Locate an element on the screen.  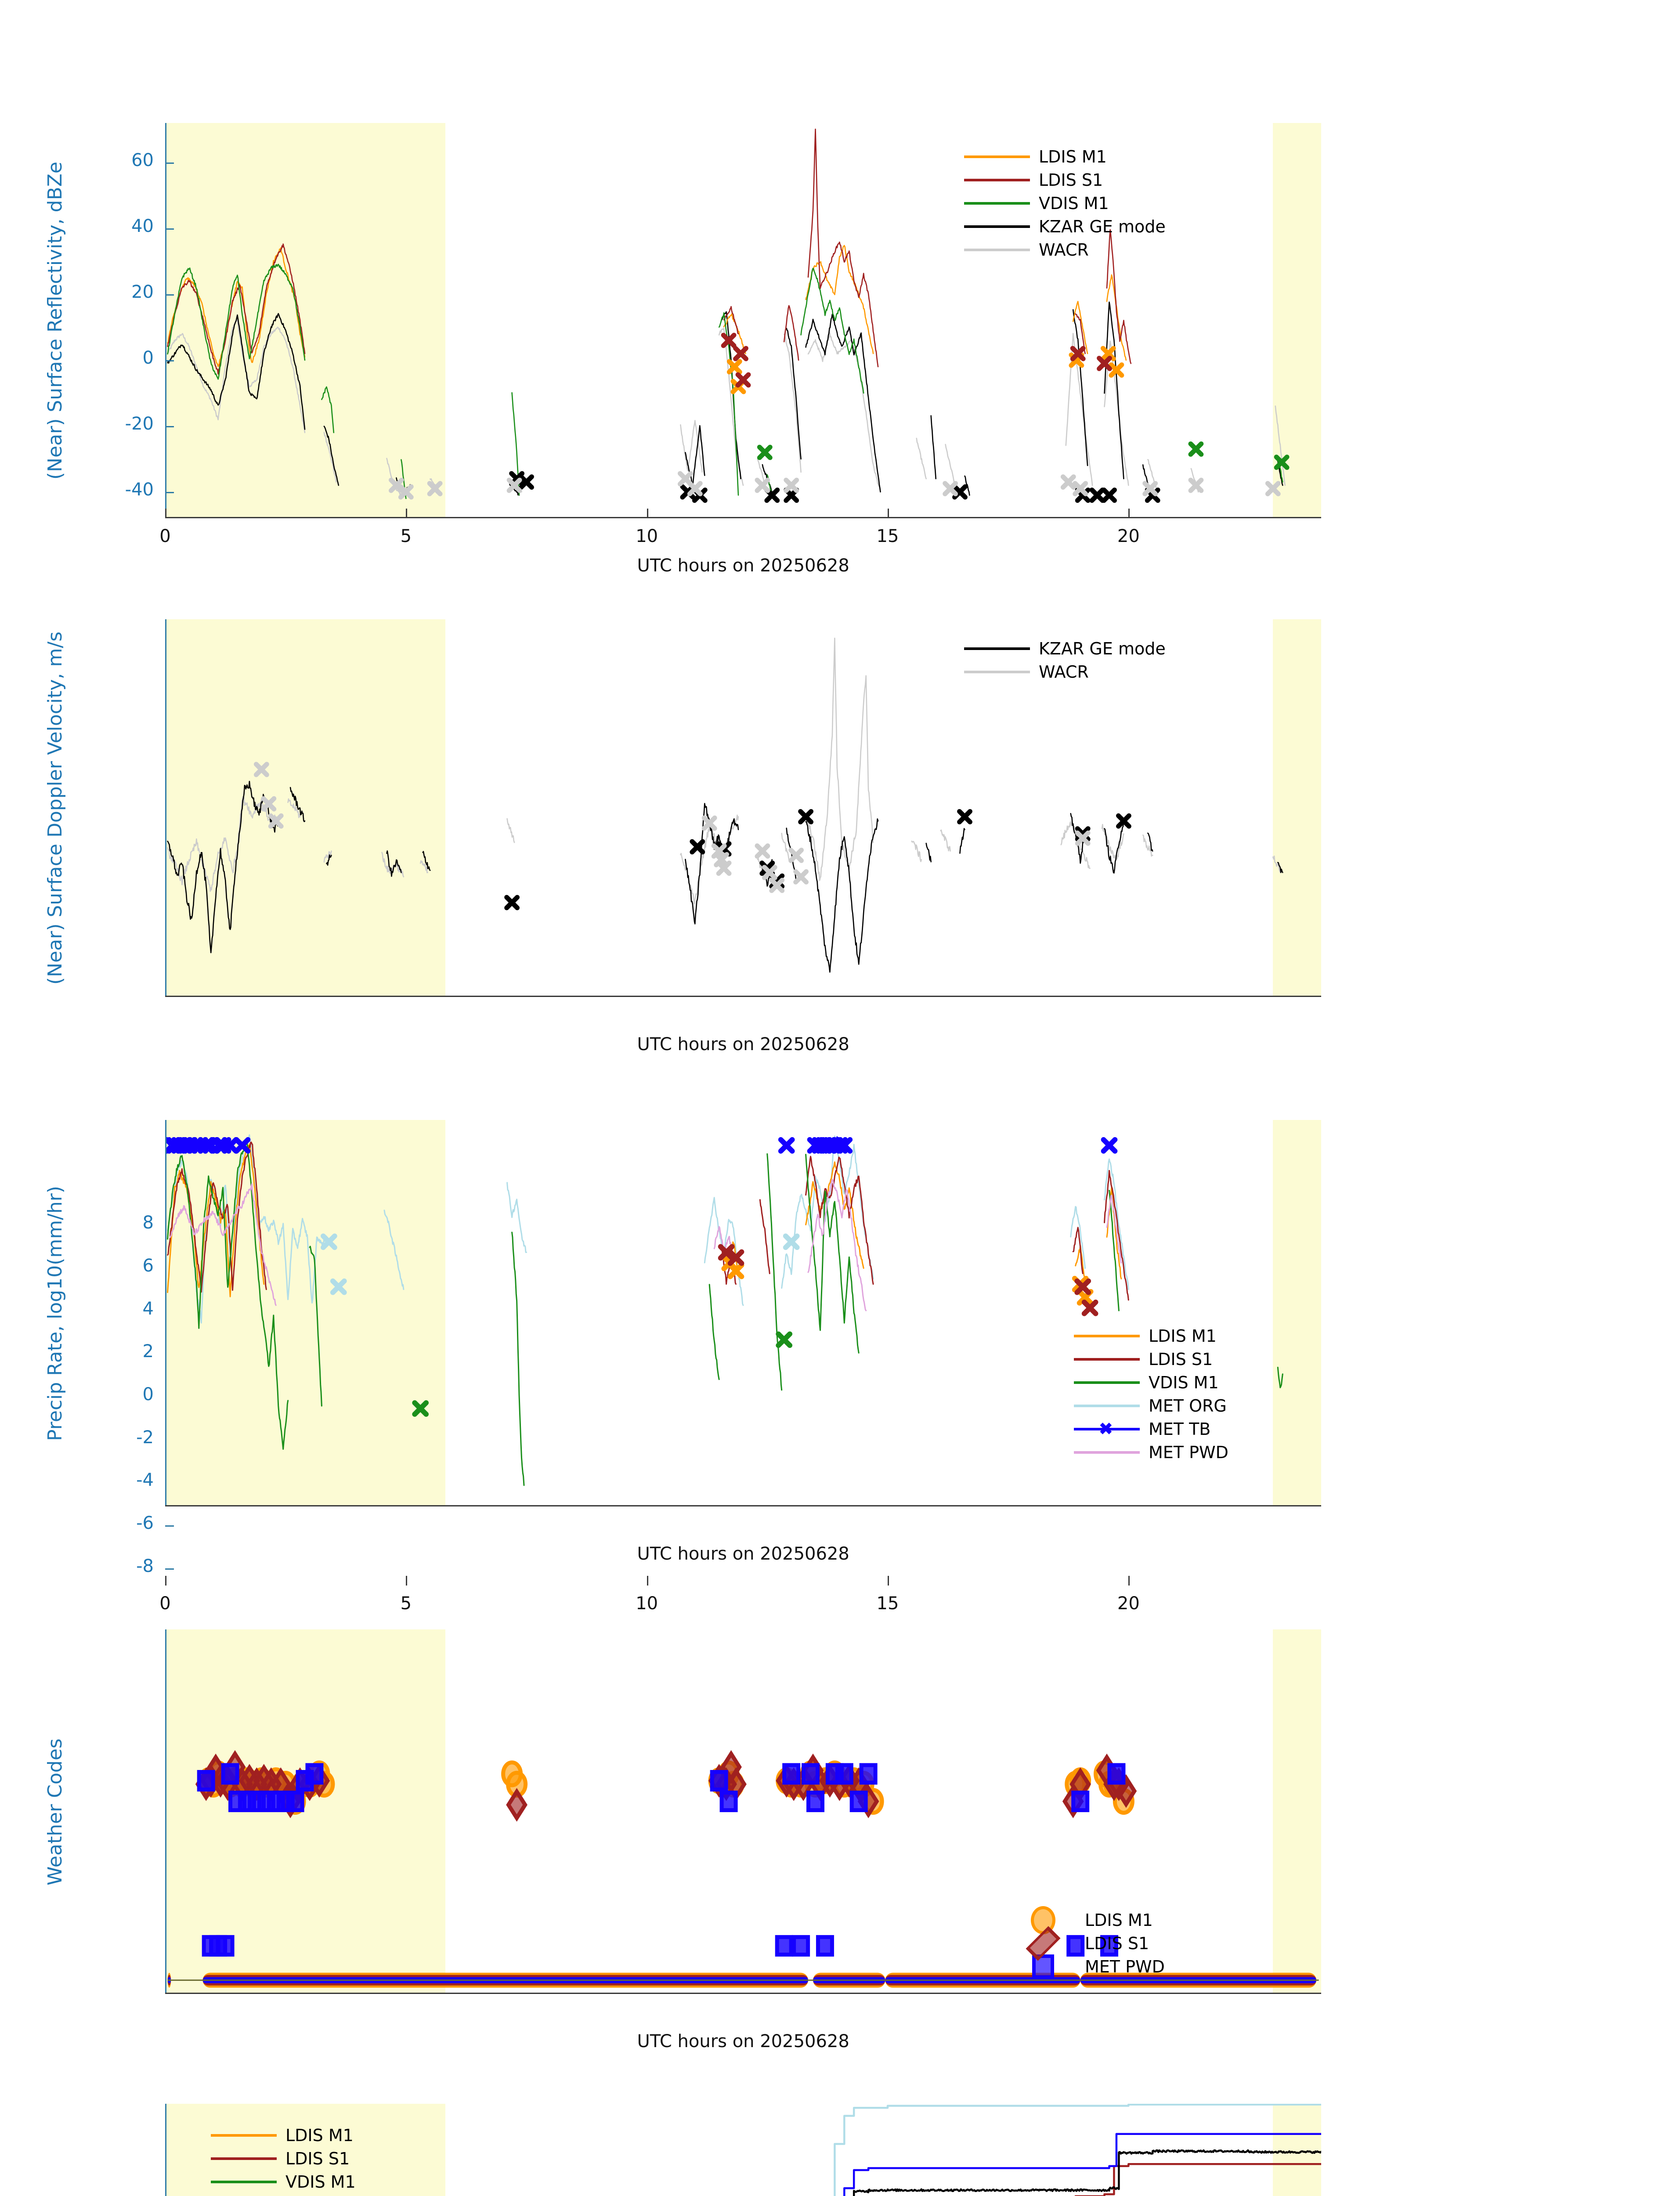
legend-marker-swatch is located at coordinates (1043, 1966).